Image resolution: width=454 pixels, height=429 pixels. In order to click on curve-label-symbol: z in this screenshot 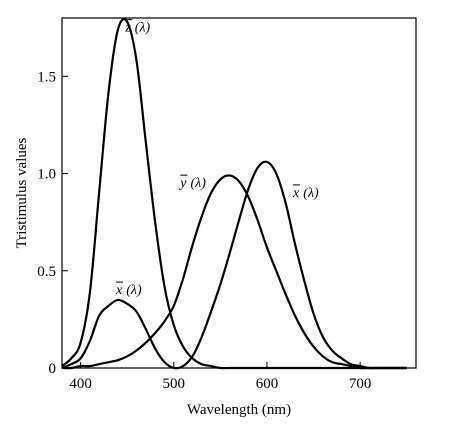, I will do `click(127, 28)`.